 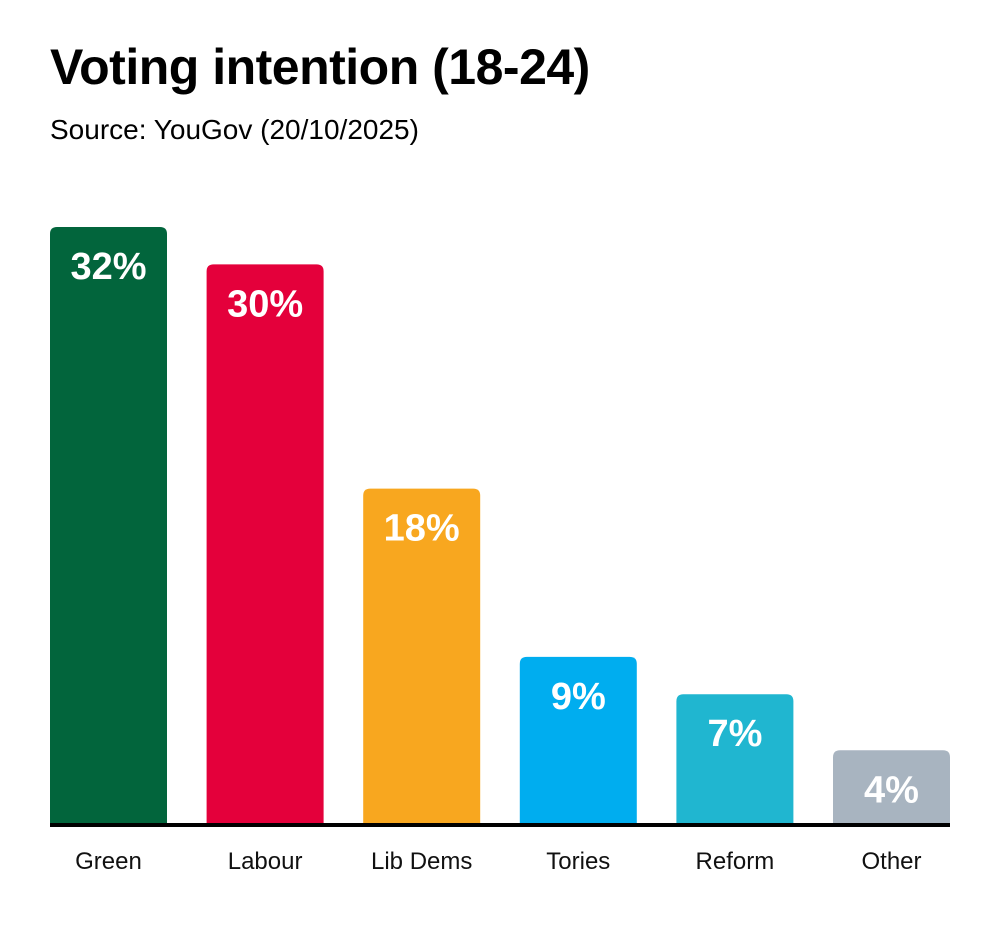 I want to click on bar-green, so click(x=108, y=526).